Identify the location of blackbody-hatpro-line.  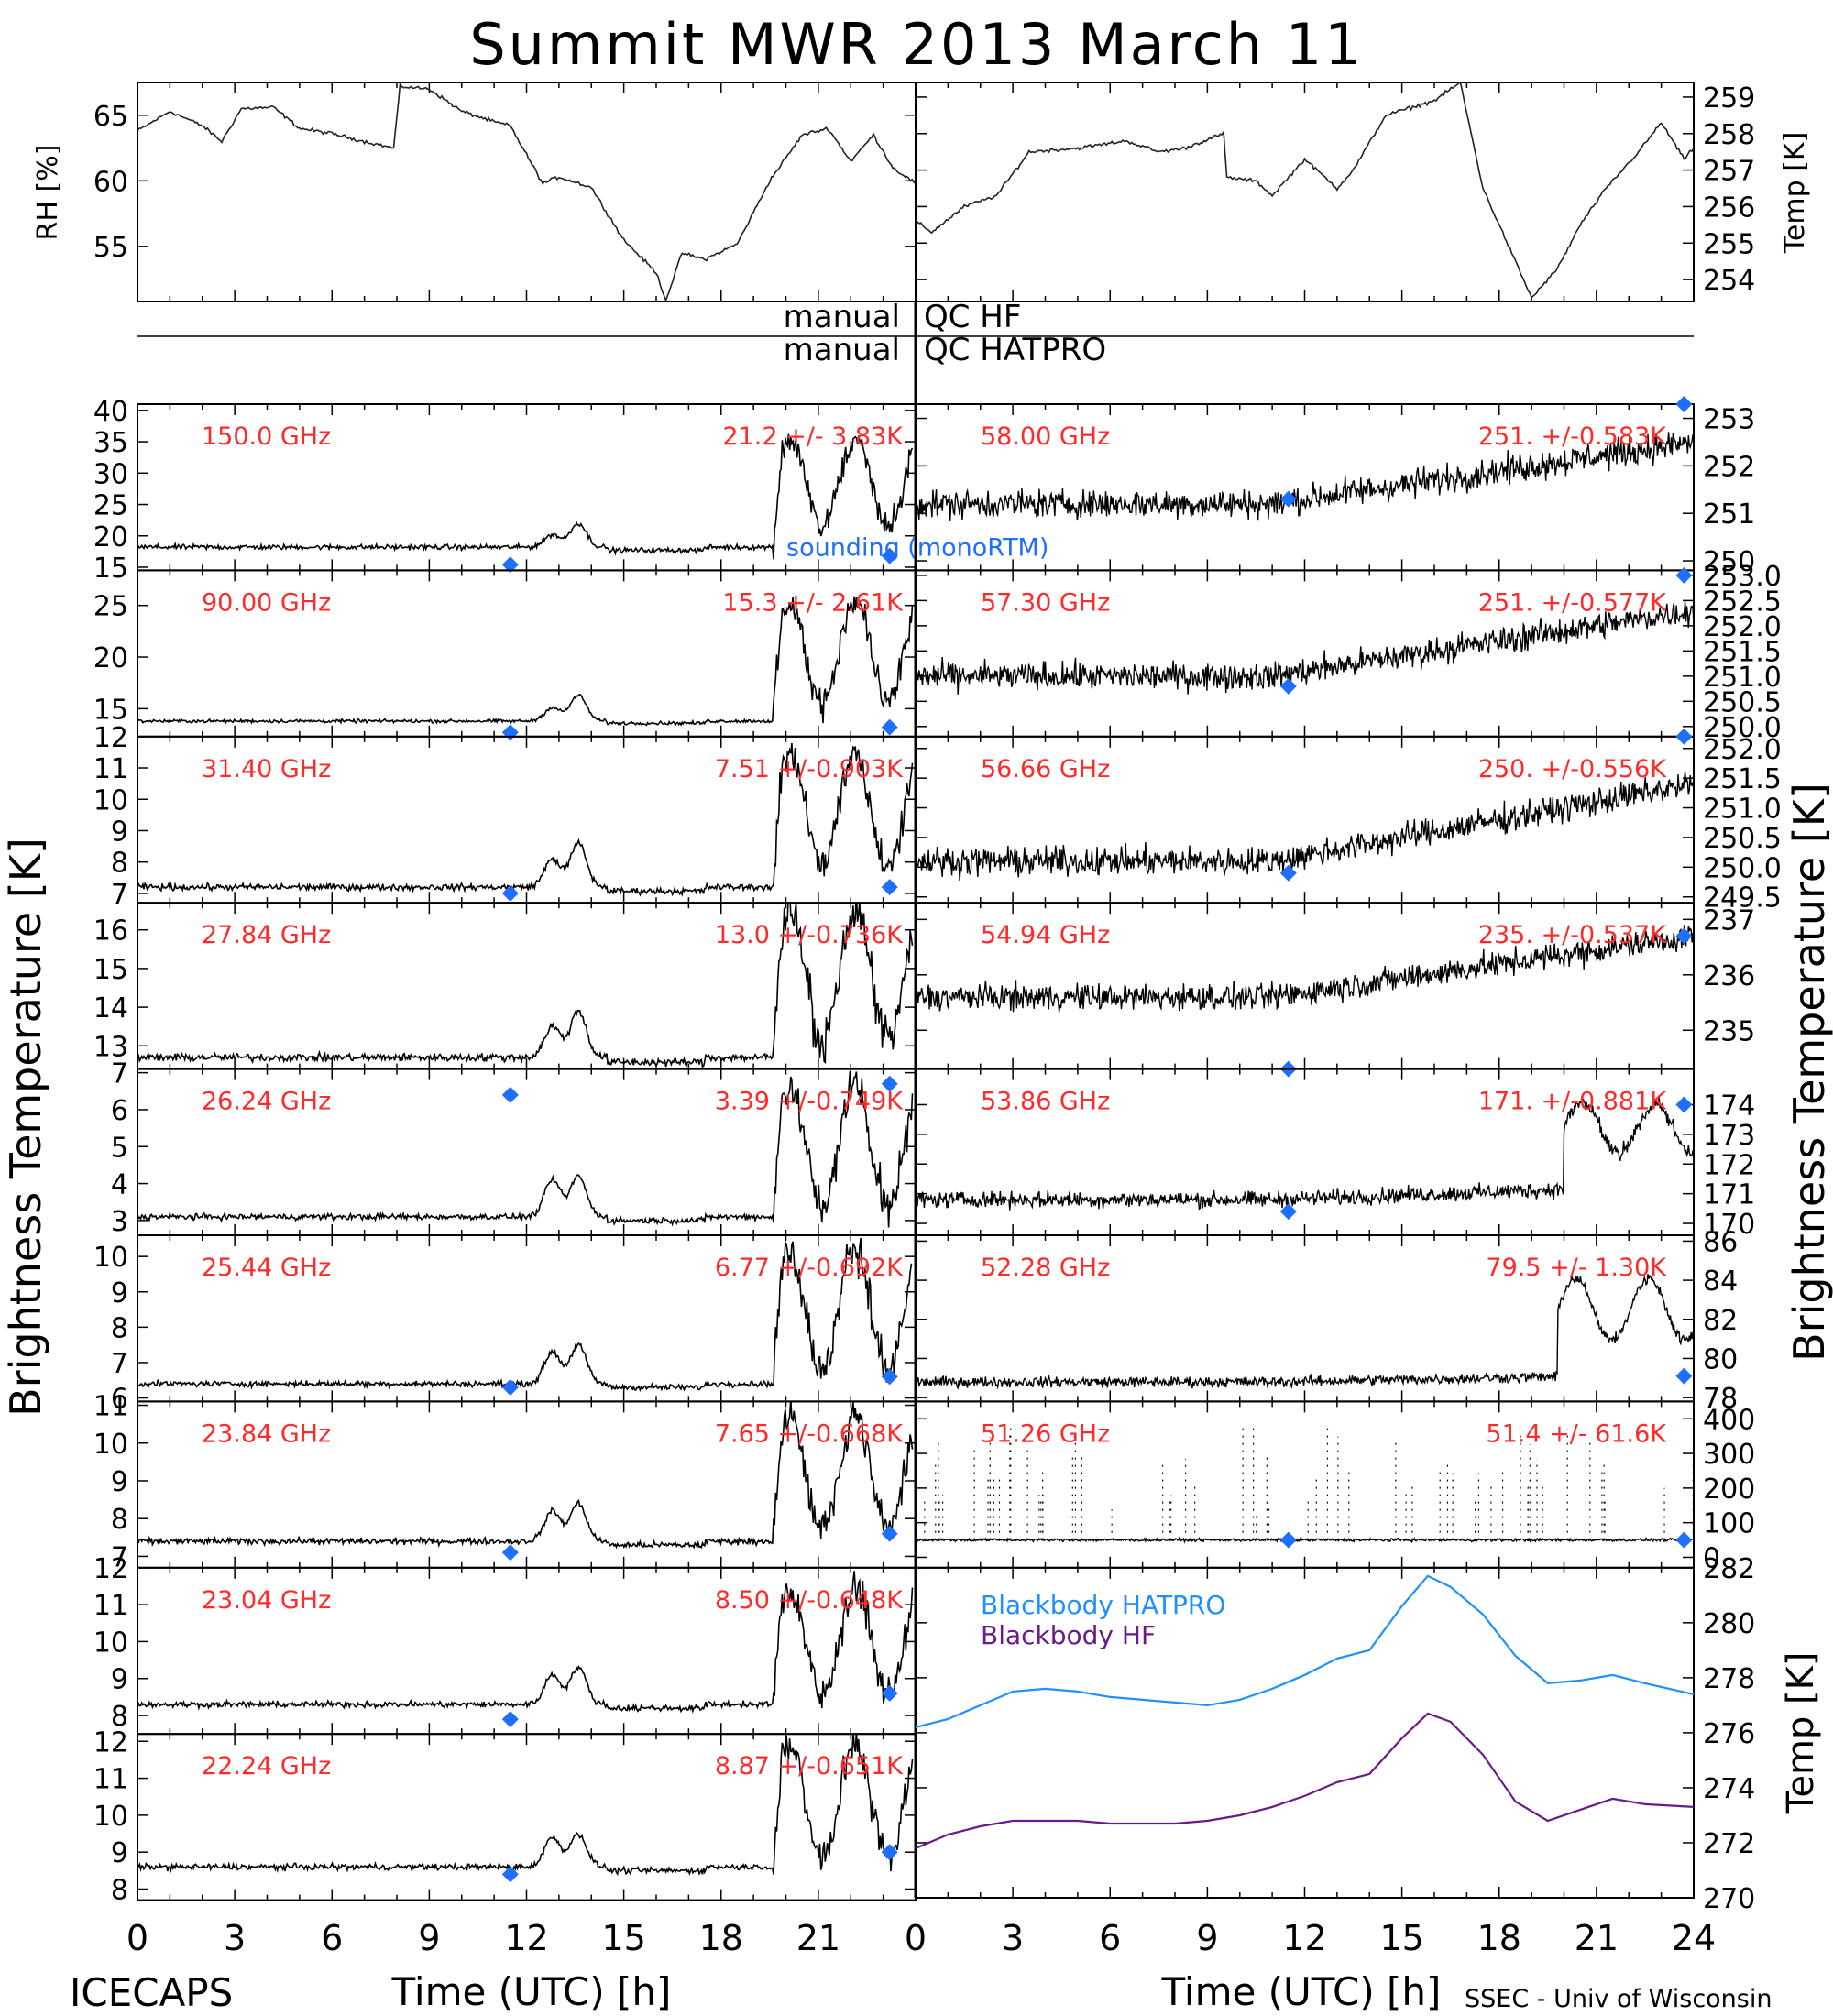
(1305, 1651).